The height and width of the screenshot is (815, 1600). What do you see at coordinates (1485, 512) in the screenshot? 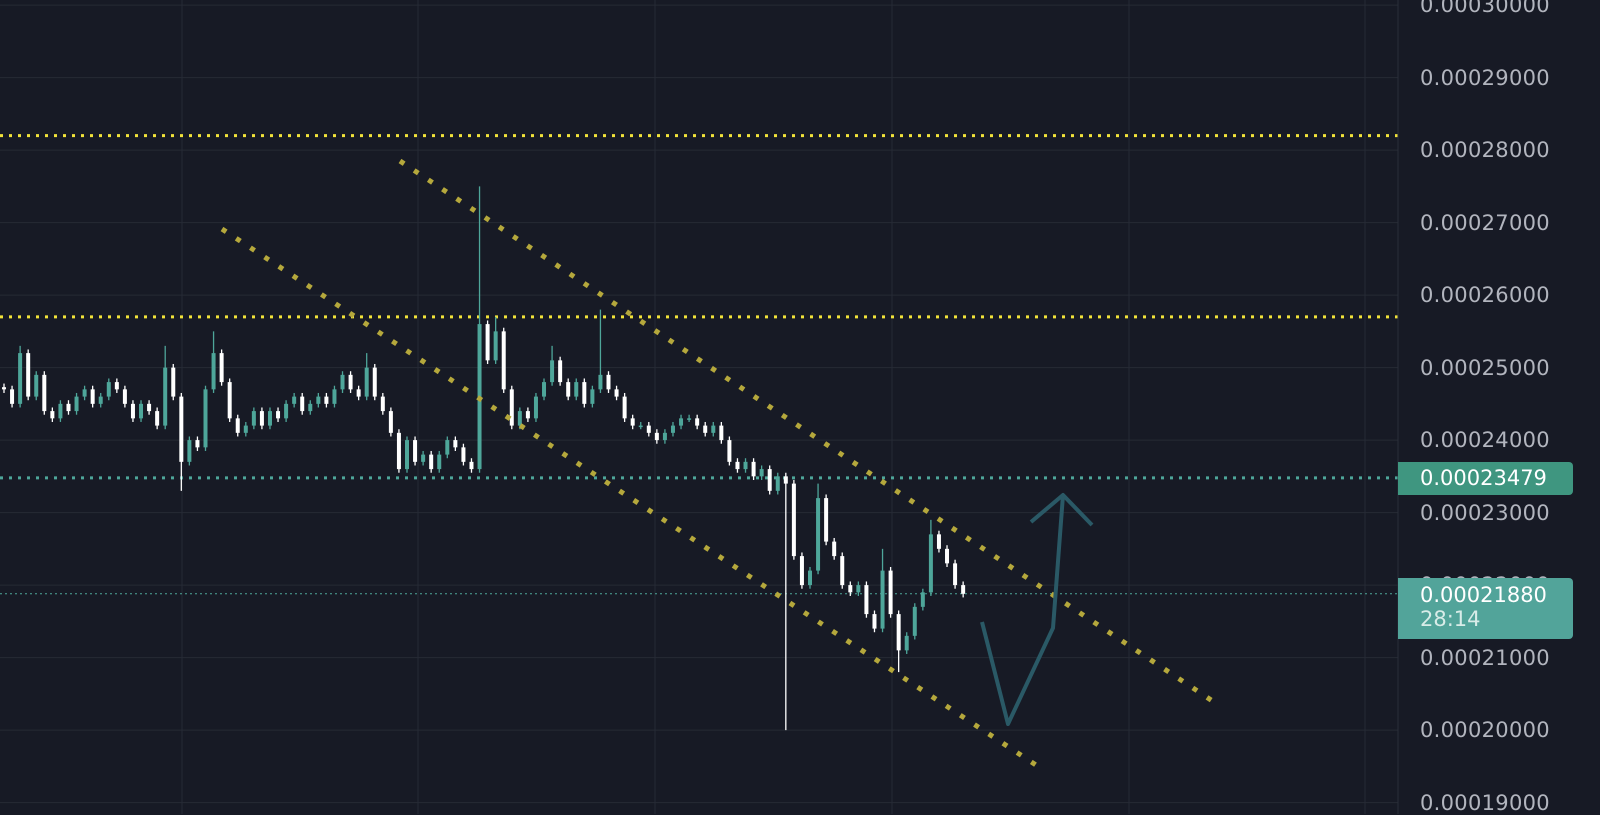
I see `y-tick-label: 0.00023000` at bounding box center [1485, 512].